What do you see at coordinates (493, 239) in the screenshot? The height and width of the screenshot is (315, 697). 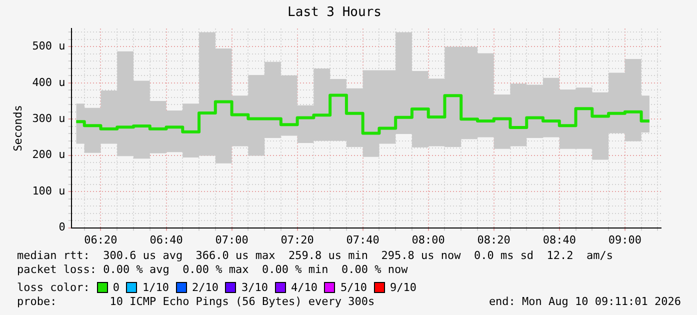 I see `x-tick-label: 08:20` at bounding box center [493, 239].